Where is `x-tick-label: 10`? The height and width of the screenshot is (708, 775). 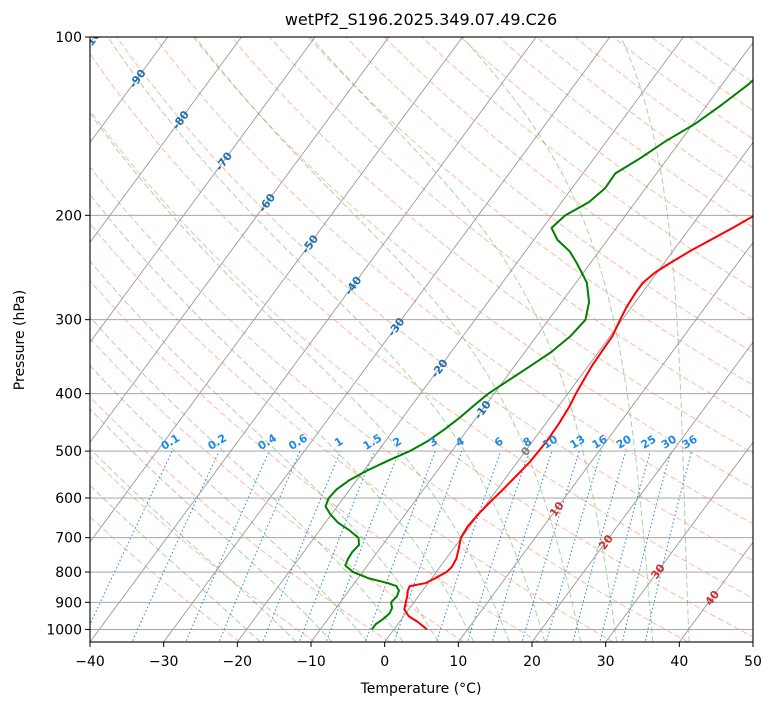 x-tick-label: 10 is located at coordinates (458, 662).